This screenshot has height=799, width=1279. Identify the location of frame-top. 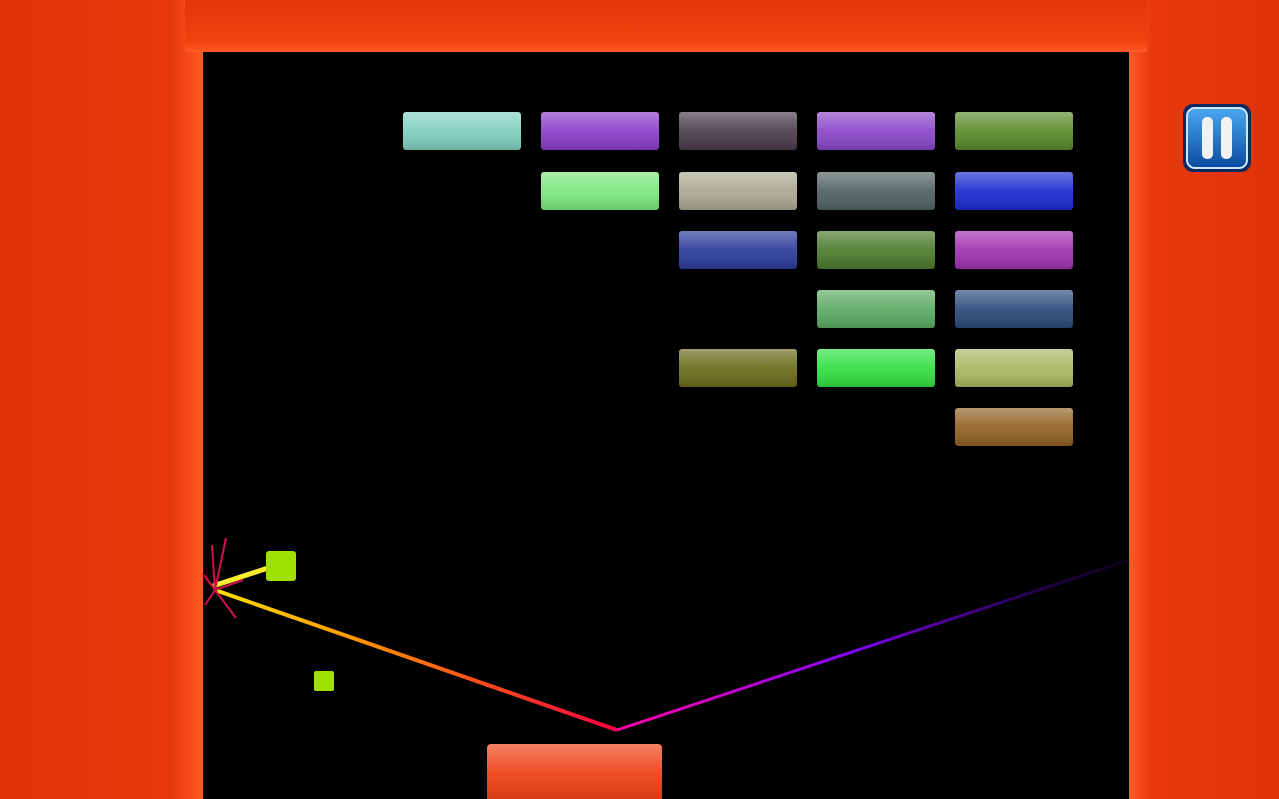
(666, 26).